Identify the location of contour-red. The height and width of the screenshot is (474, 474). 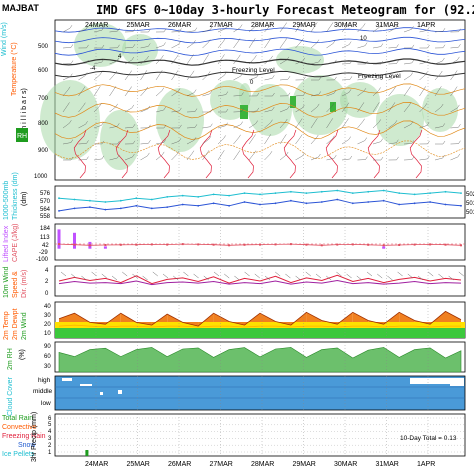
(80, 154).